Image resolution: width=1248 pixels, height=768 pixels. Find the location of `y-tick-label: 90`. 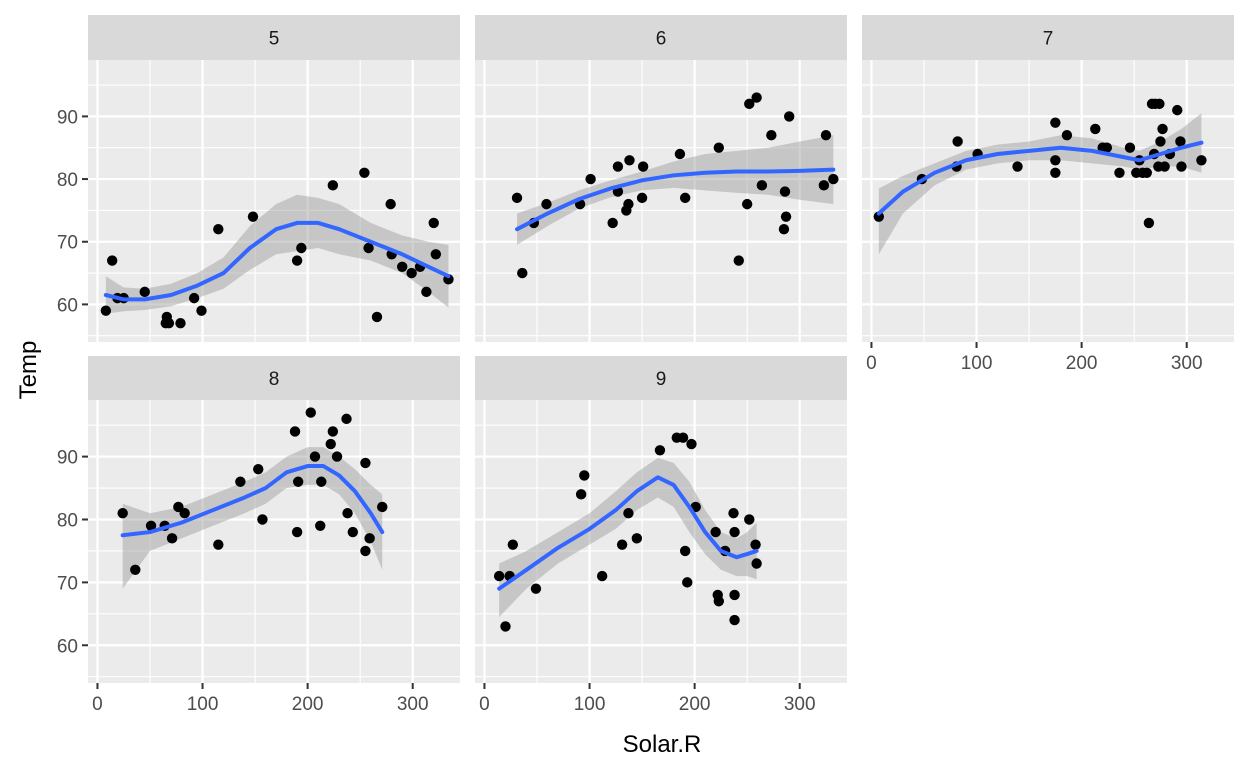

y-tick-label: 90 is located at coordinates (67, 458).